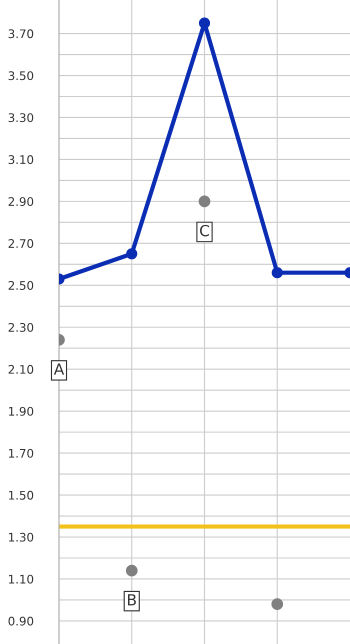 This screenshot has width=350, height=644. Describe the element at coordinates (21, 285) in the screenshot. I see `y-tick-label: 2.50` at that location.